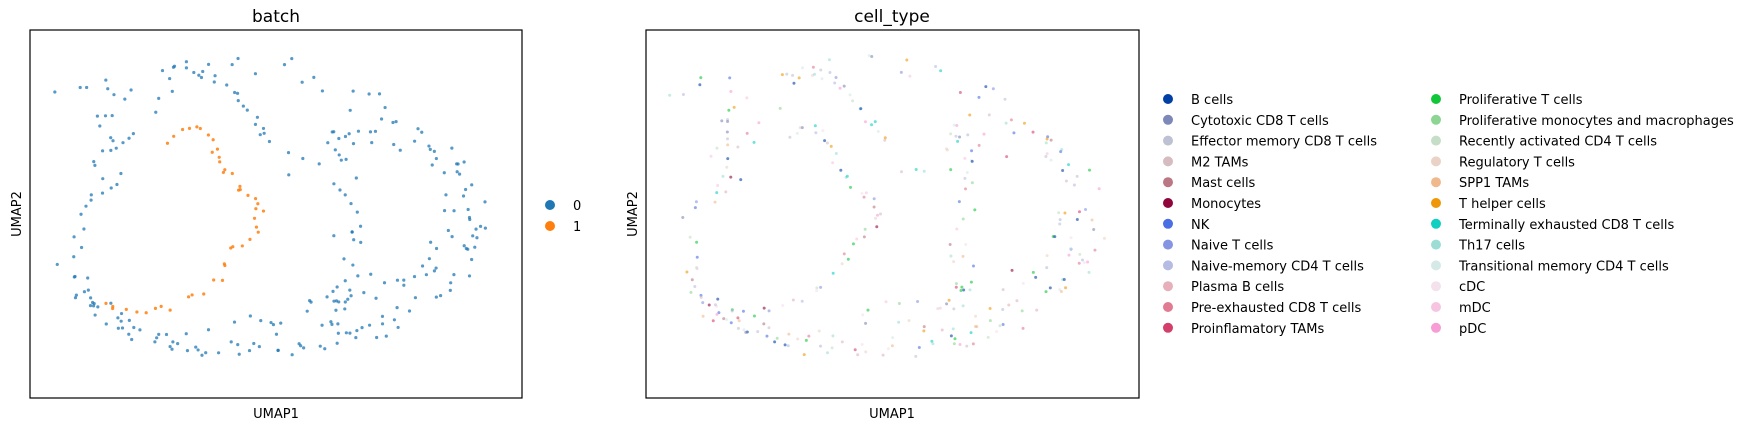 The width and height of the screenshot is (1764, 429). What do you see at coordinates (1552, 225) in the screenshot?
I see `legend-item: Terminally exhausted CD8 T cells` at bounding box center [1552, 225].